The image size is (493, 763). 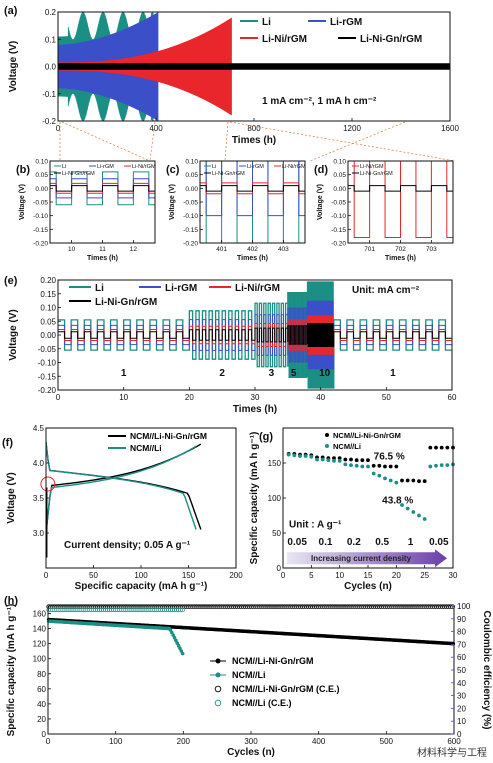 I want to click on panel-h-y2tick-label: 60, so click(x=461, y=657).